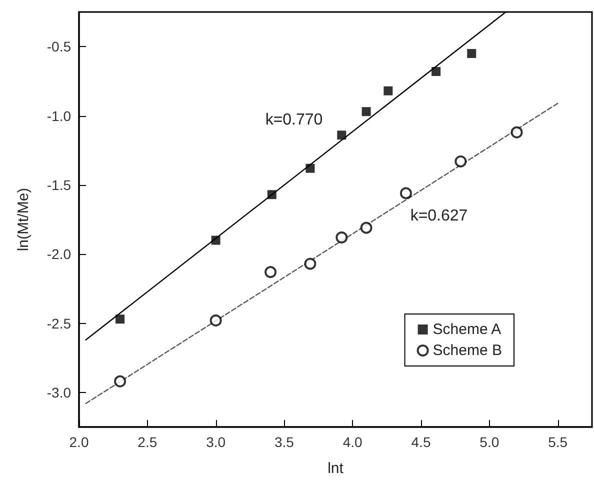 The width and height of the screenshot is (594, 481). What do you see at coordinates (352, 442) in the screenshot?
I see `x-tick-label: 4.0` at bounding box center [352, 442].